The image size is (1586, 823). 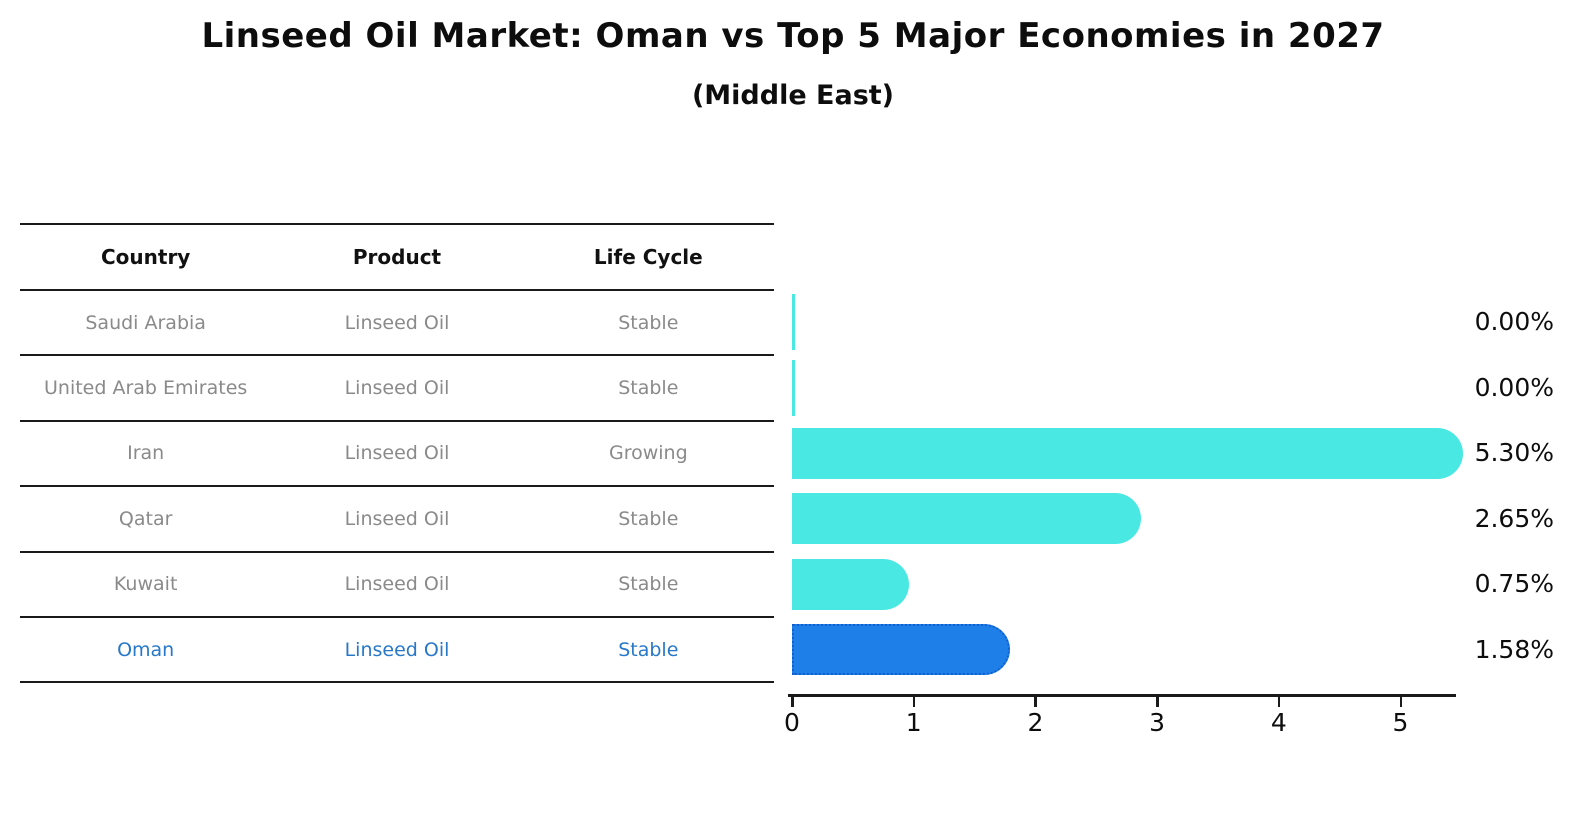 I want to click on table-row: United Arab Emirates Linseed Oil Stable, so click(x=397, y=389).